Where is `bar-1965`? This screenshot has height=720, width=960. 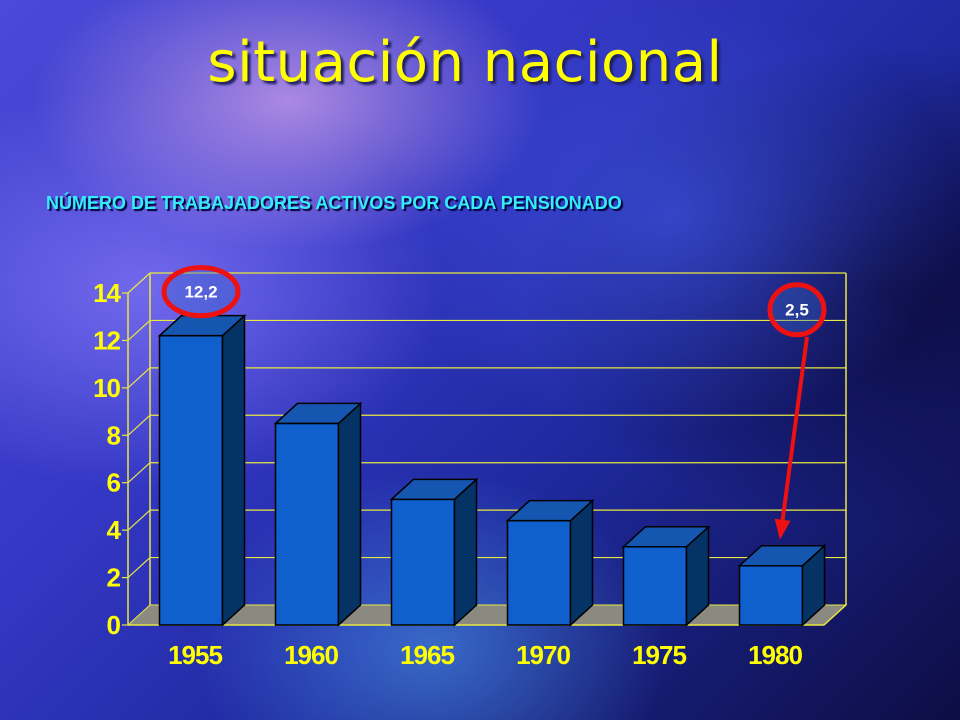
bar-1965 is located at coordinates (423, 562).